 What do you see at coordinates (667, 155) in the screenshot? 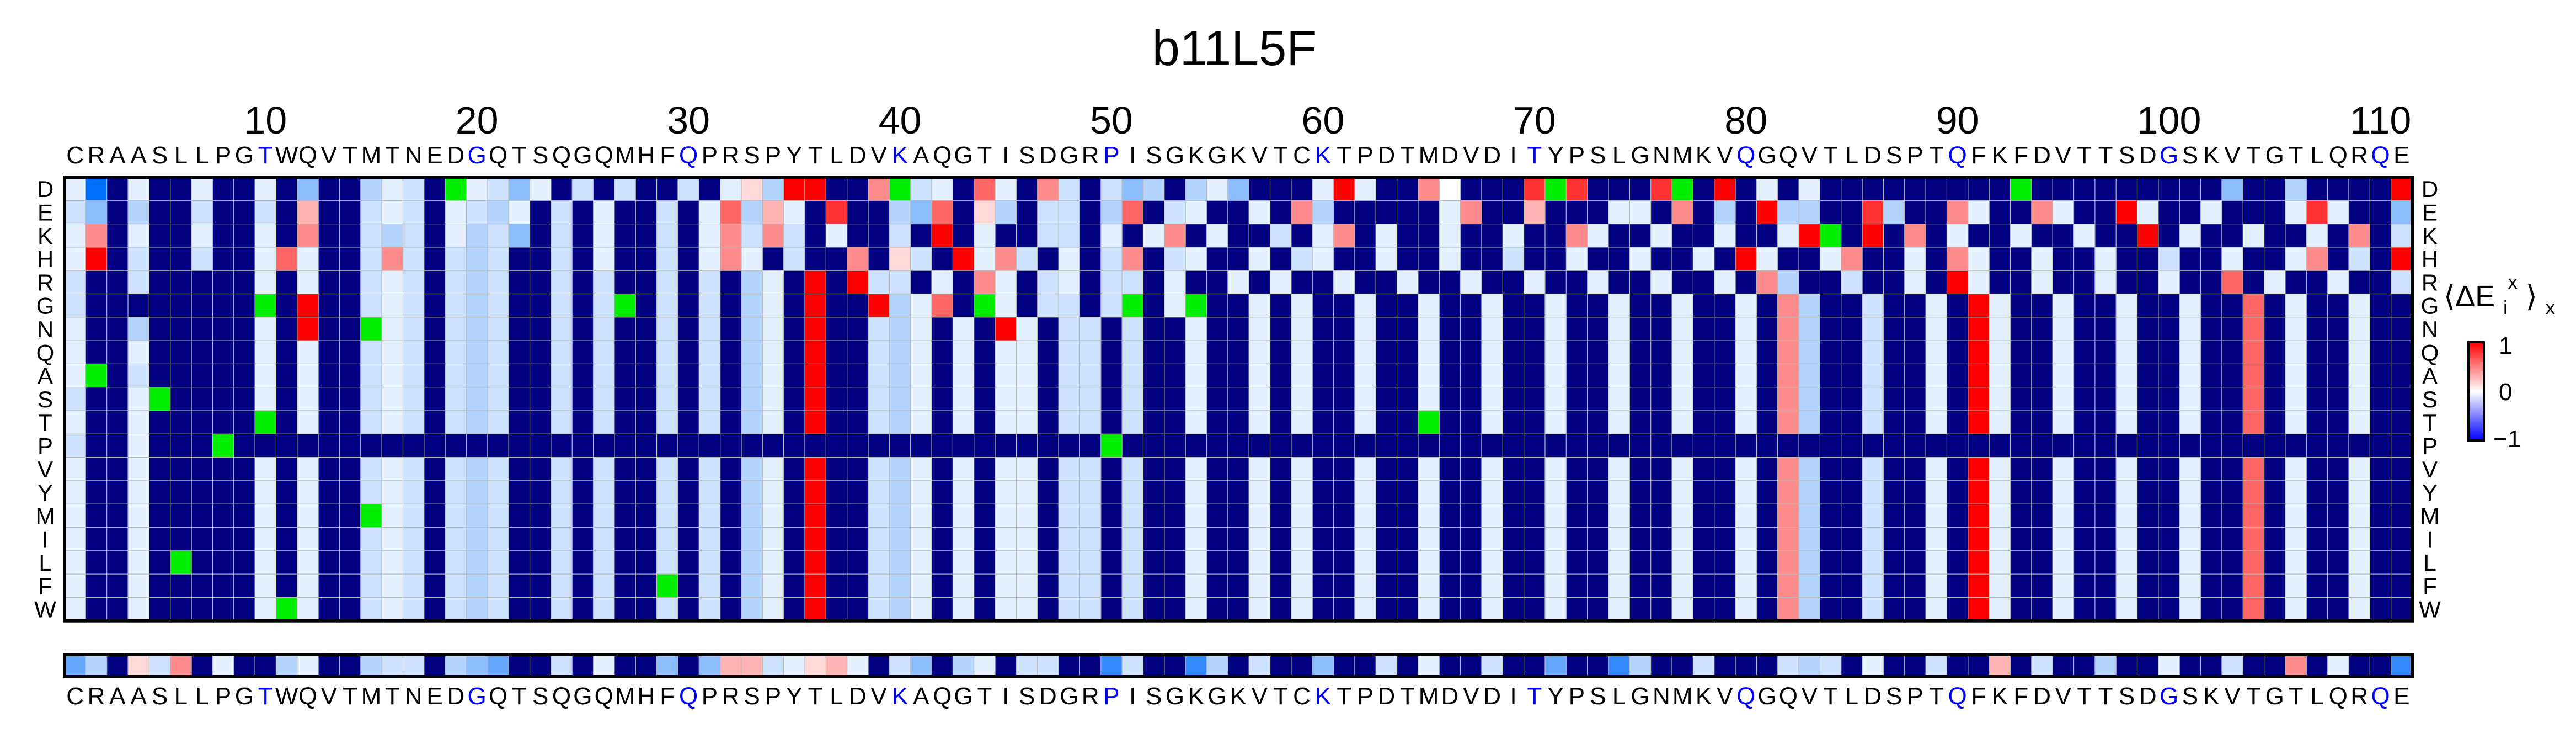
I see `top-residue-29: F` at bounding box center [667, 155].